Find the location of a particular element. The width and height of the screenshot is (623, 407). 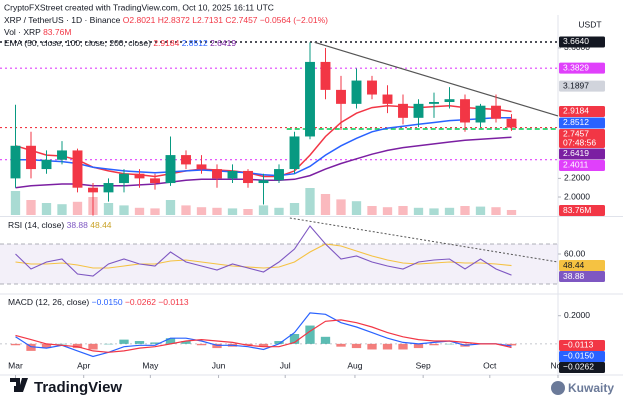

macd-title: MACD (12, 26, close) is located at coordinates (48, 302).